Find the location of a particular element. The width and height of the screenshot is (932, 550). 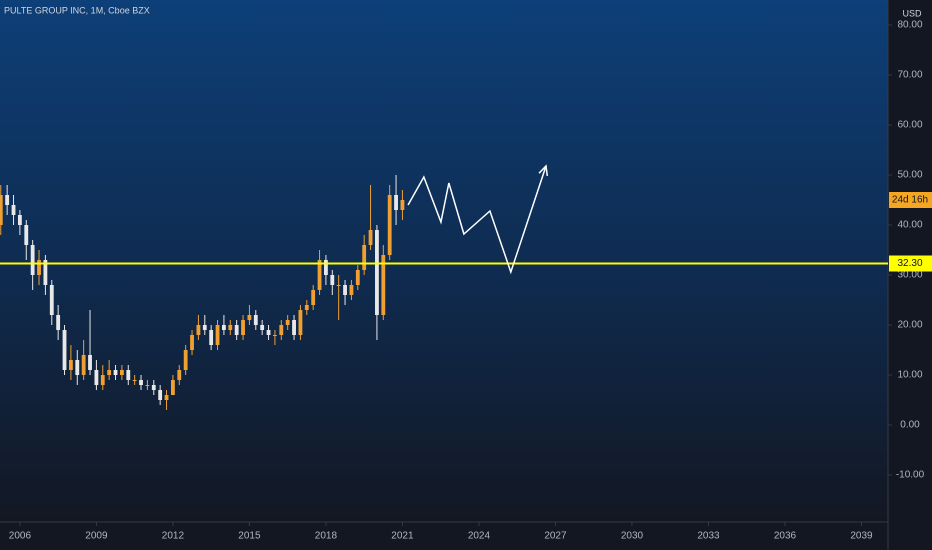

y-tick-label: -10.00 is located at coordinates (910, 475).